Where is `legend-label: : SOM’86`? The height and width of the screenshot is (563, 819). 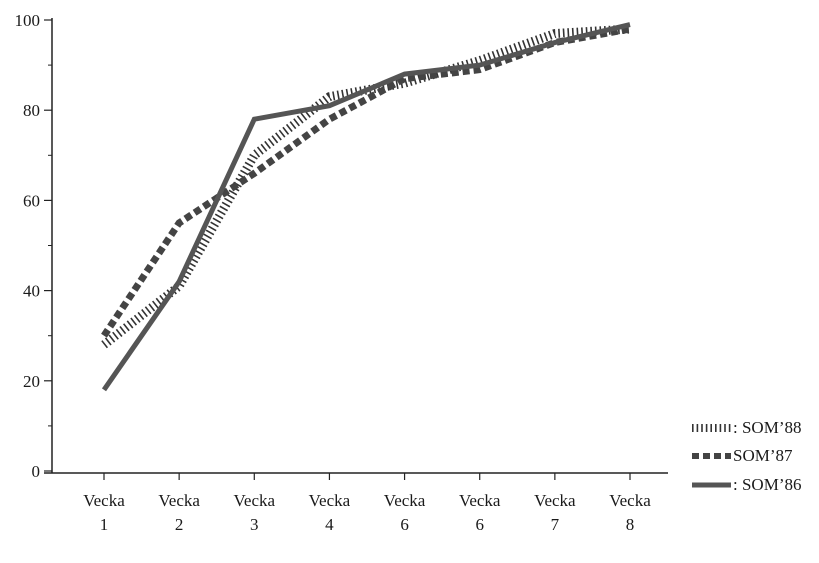
legend-label: : SOM’86 is located at coordinates (767, 484).